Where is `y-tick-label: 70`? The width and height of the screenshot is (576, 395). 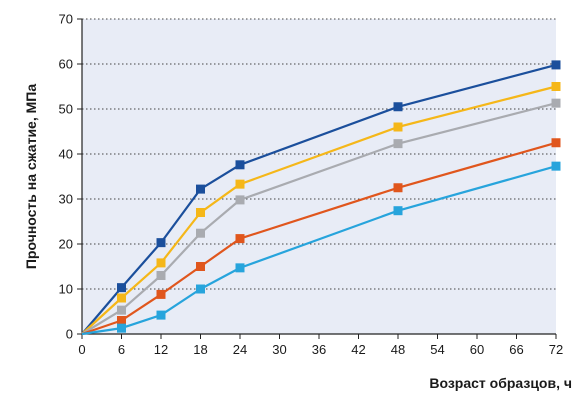
y-tick-label: 70 is located at coordinates (66, 19).